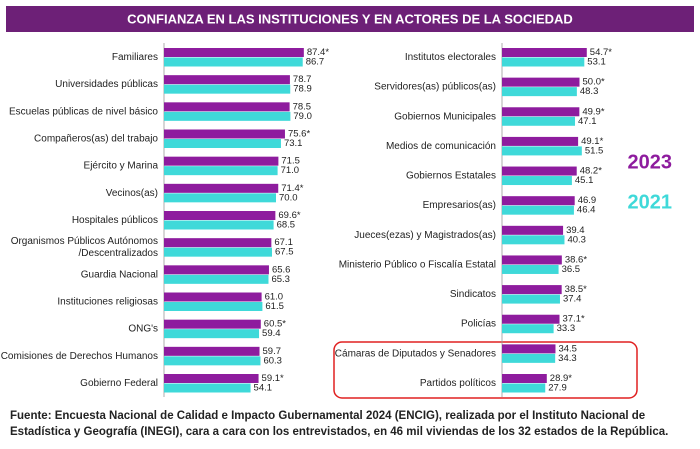  I want to click on value-label: 59.1*, so click(273, 378).